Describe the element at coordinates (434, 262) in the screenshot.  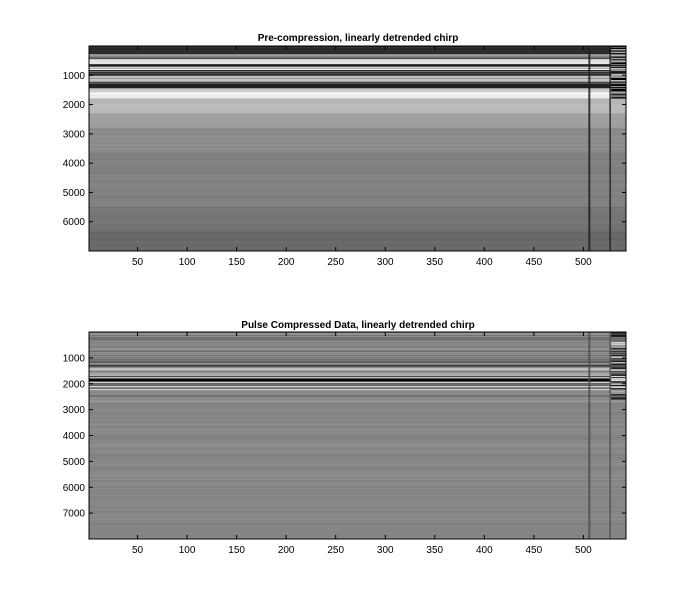
I see `pre-compression-xtick-label: 350` at that location.